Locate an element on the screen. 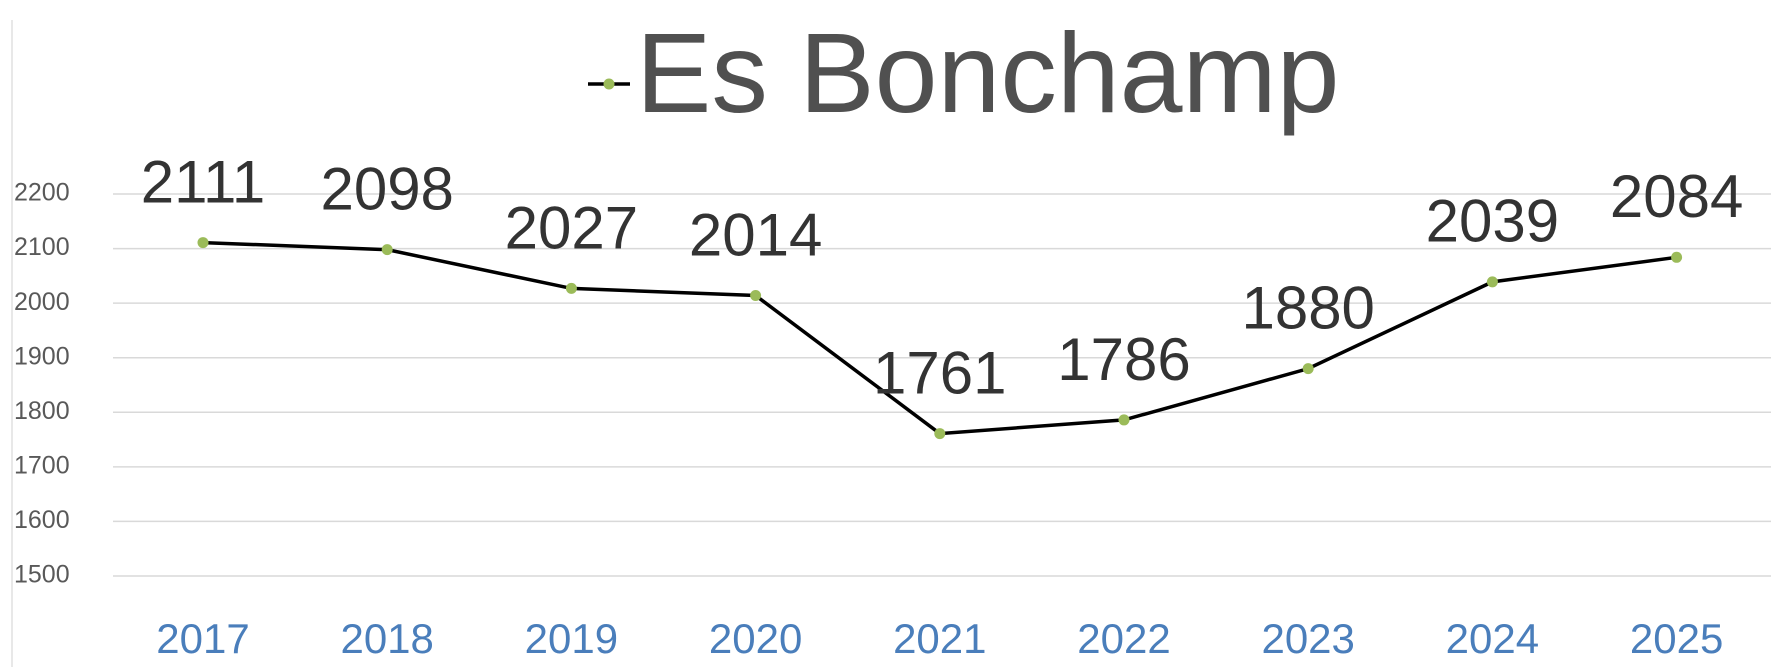 This screenshot has width=1771, height=667. legend-label: Es Bonchamp is located at coordinates (988, 73).